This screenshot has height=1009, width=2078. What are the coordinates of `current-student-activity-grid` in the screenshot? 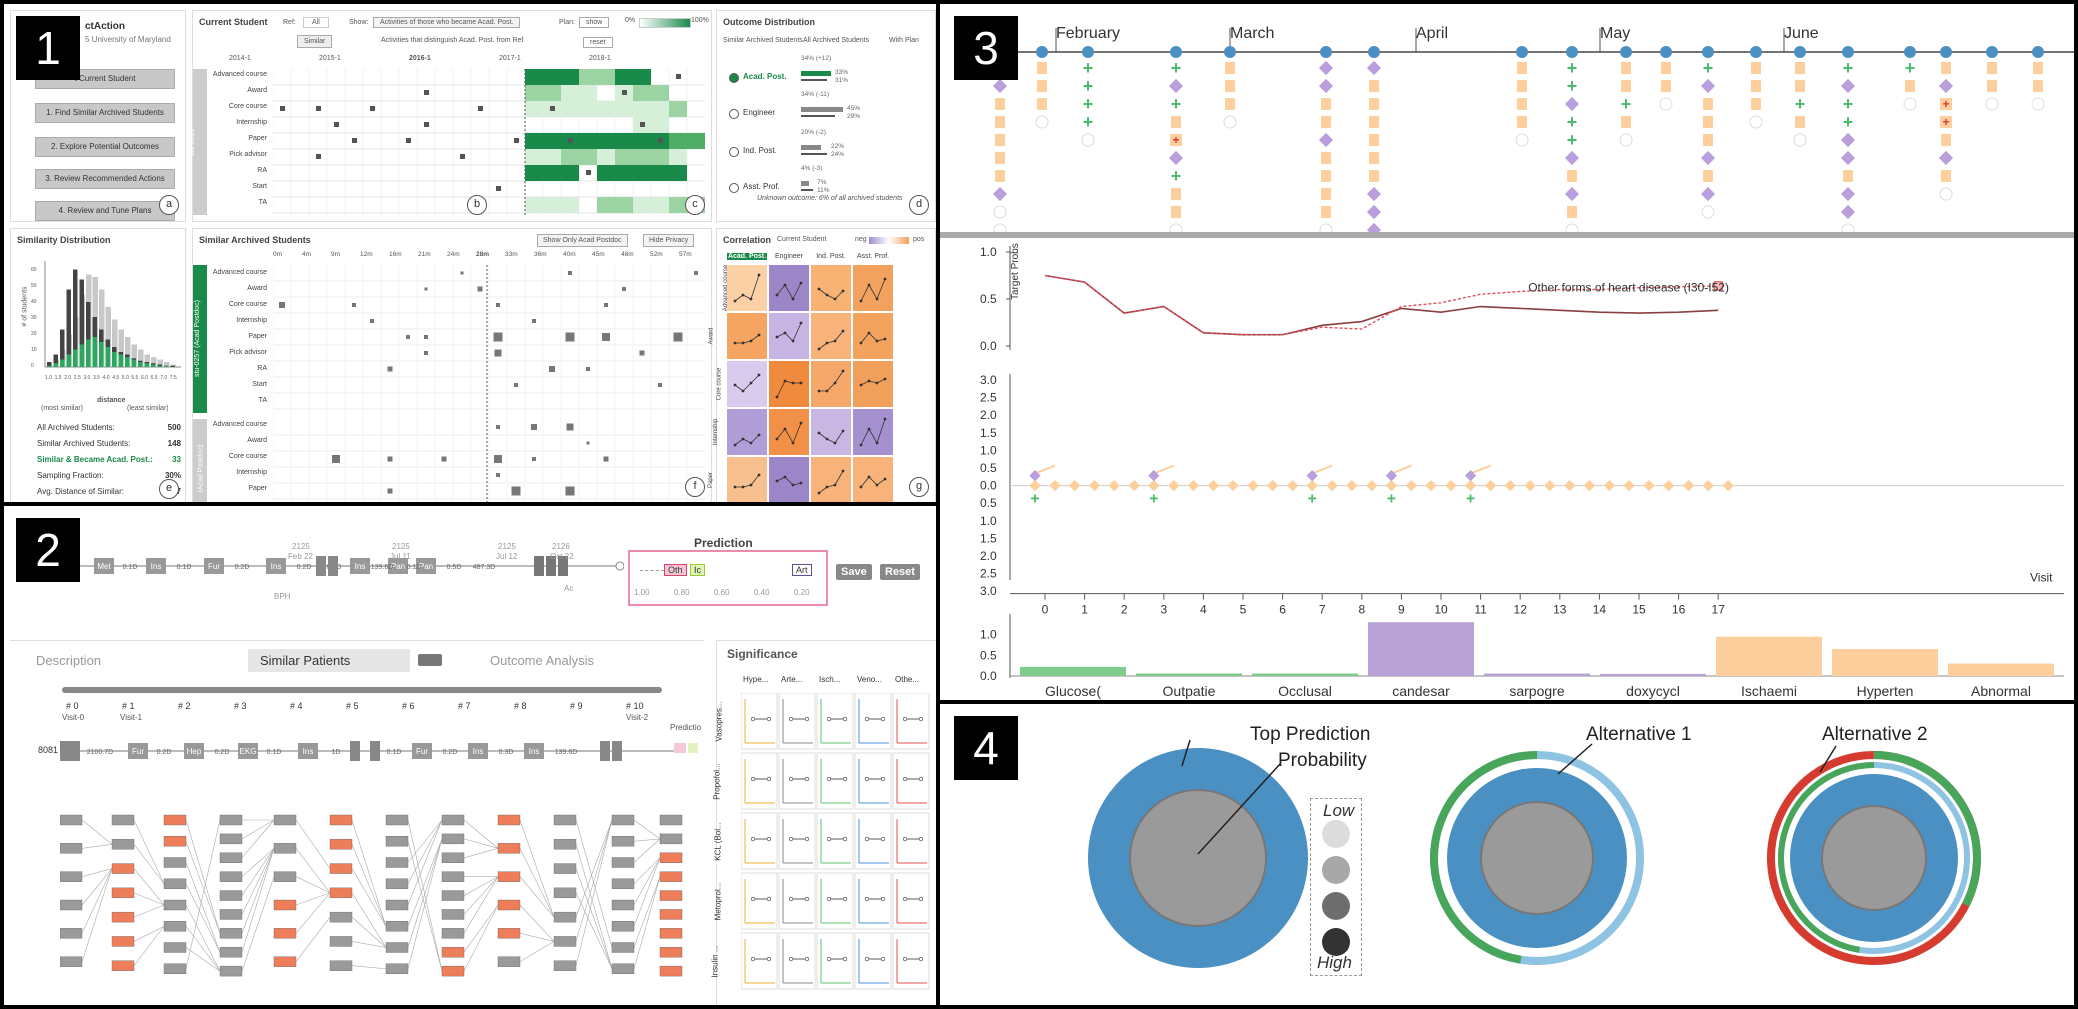 It's located at (489, 142).